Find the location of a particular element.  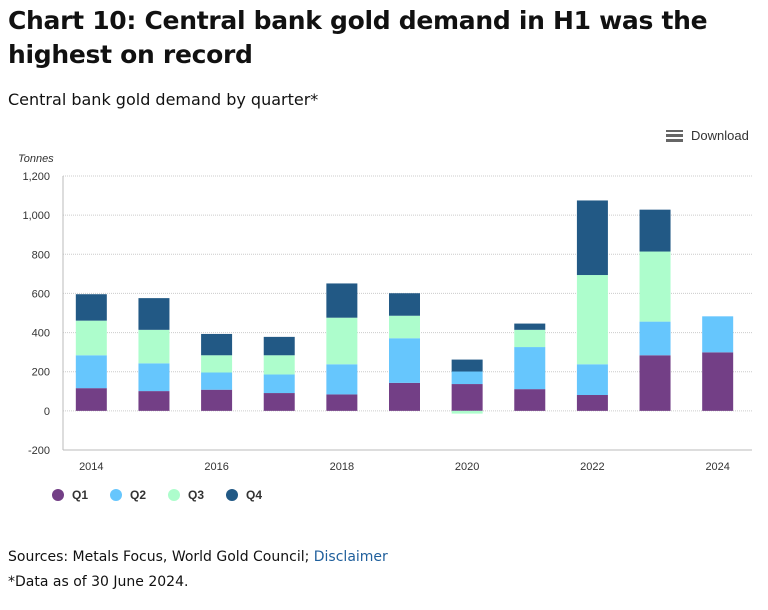

legend-item-q1: Q1 is located at coordinates (70, 495).